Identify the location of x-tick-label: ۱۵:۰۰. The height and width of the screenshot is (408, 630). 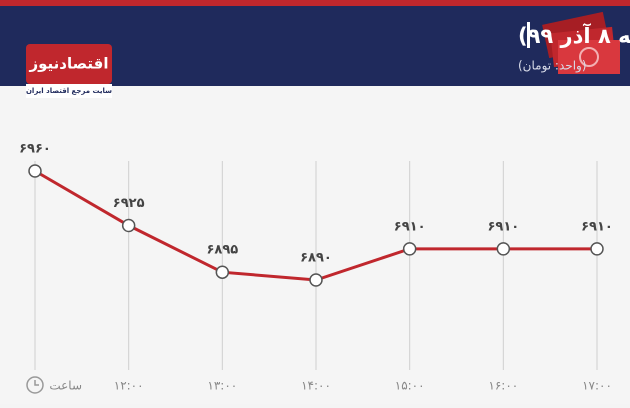
(410, 386).